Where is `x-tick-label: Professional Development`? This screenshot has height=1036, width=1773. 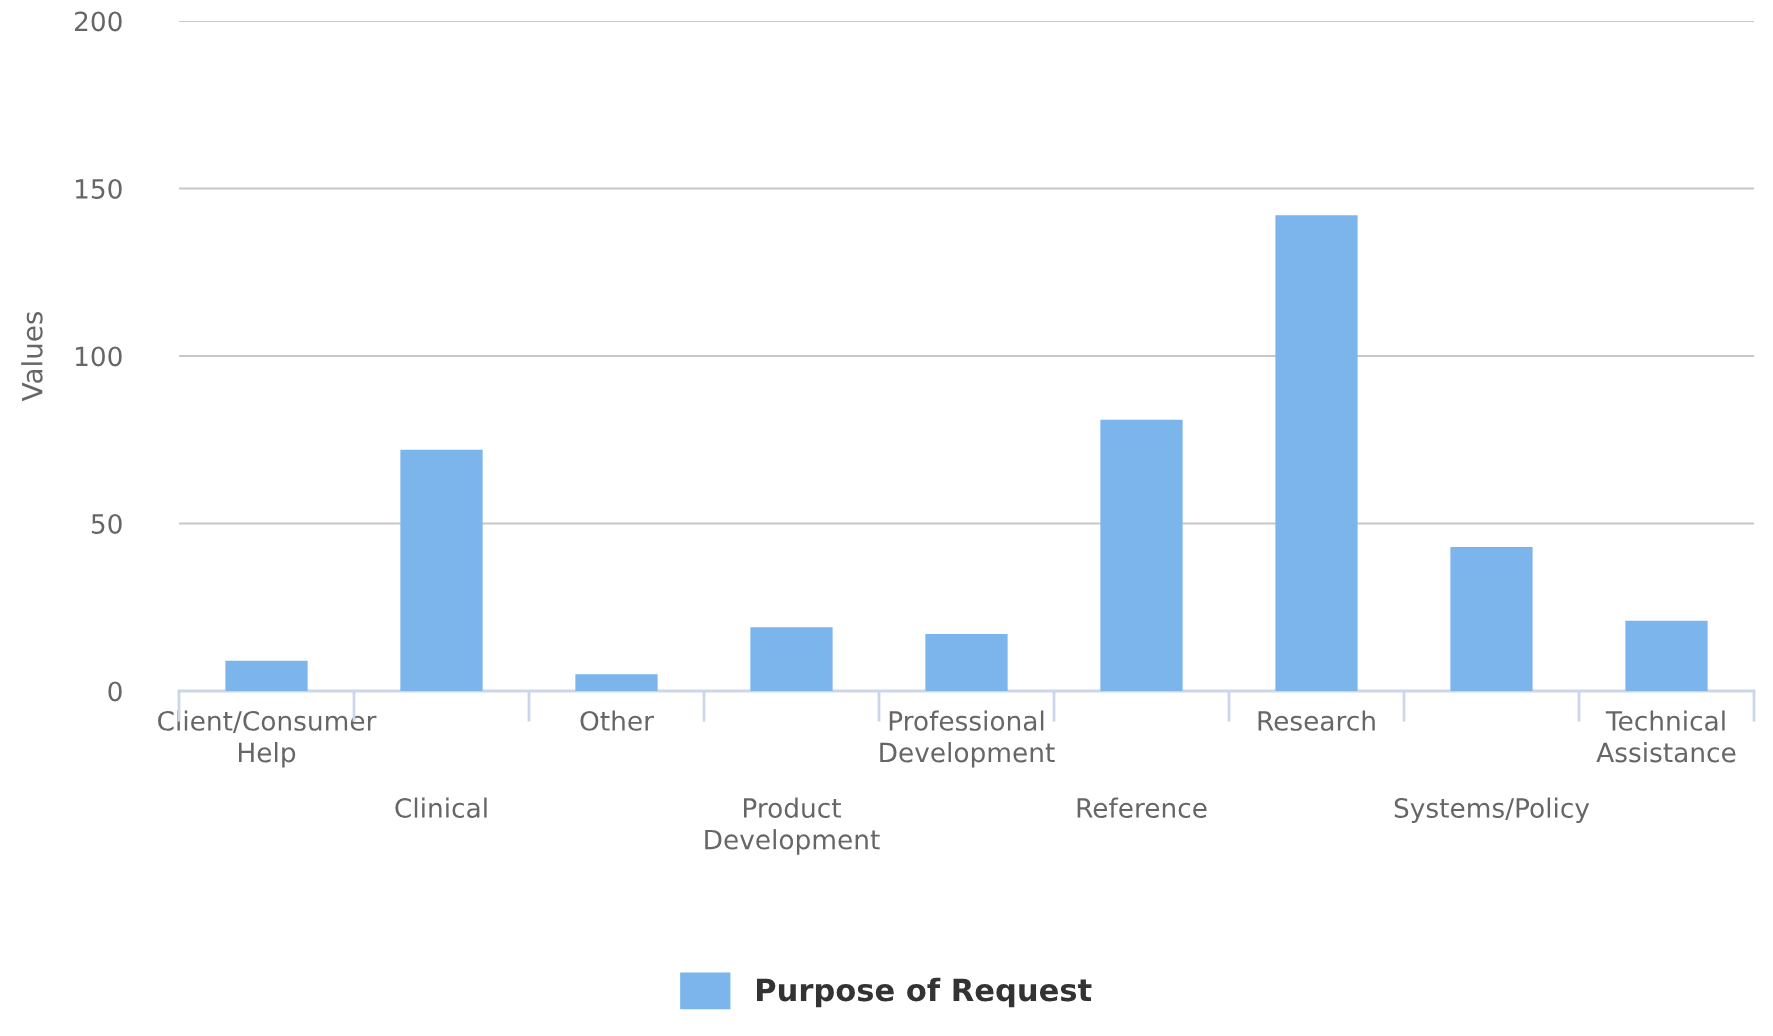 x-tick-label: Professional Development is located at coordinates (967, 739).